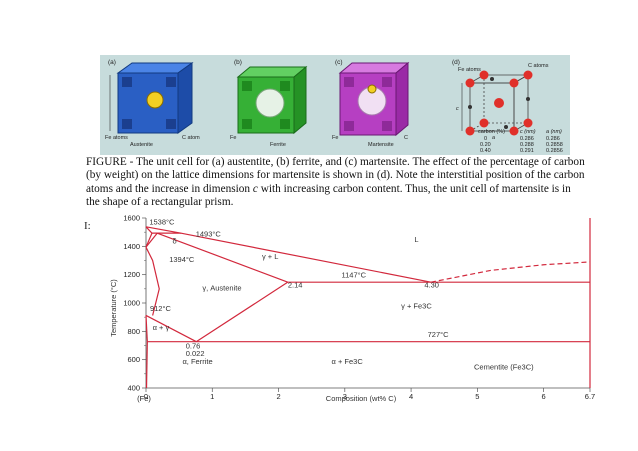  What do you see at coordinates (411, 396) in the screenshot?
I see `x-tick-label: 4` at bounding box center [411, 396].